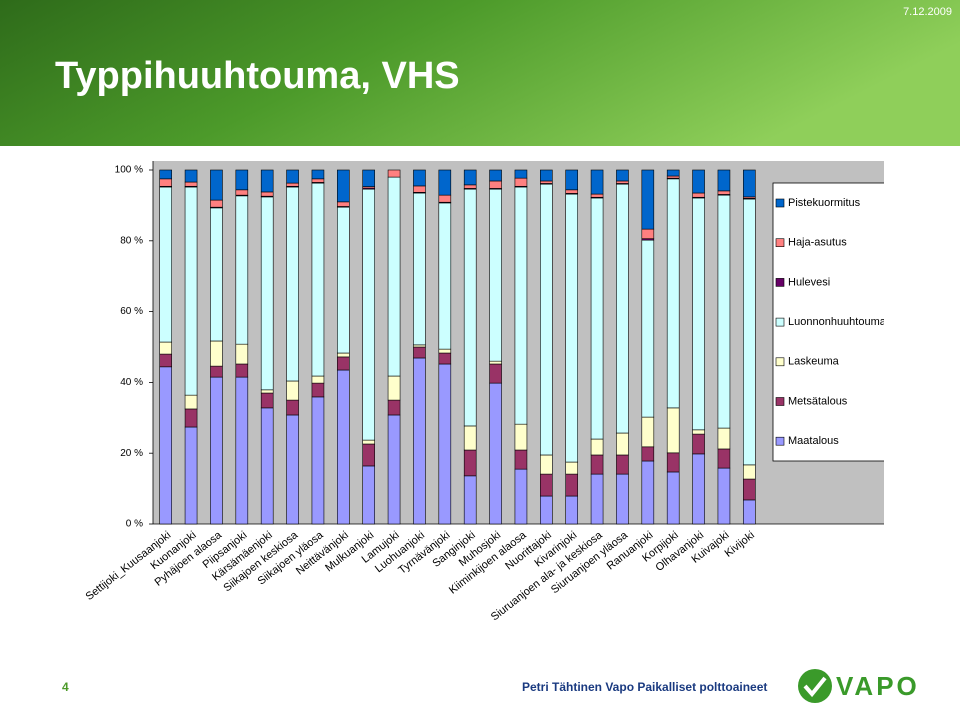 The image size is (960, 725). Describe the element at coordinates (818, 401) in the screenshot. I see `legend-label: Metsätalous` at that location.